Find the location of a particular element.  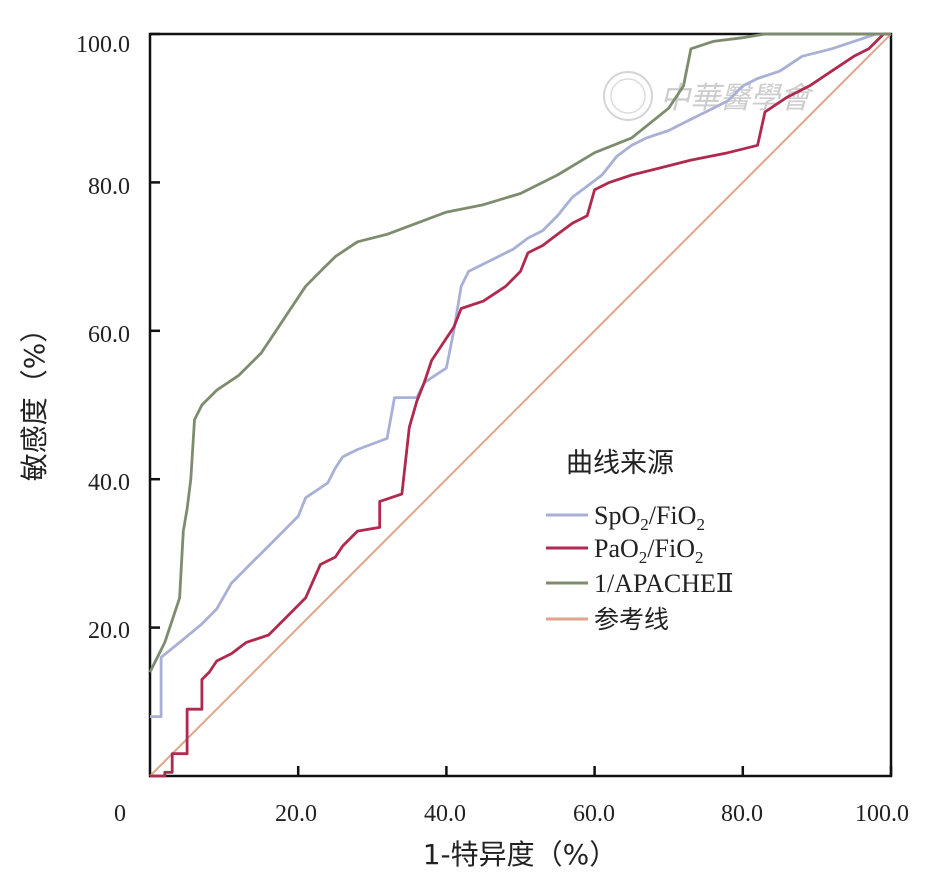

x-tick-label-80: 80.0 is located at coordinates (742, 814).